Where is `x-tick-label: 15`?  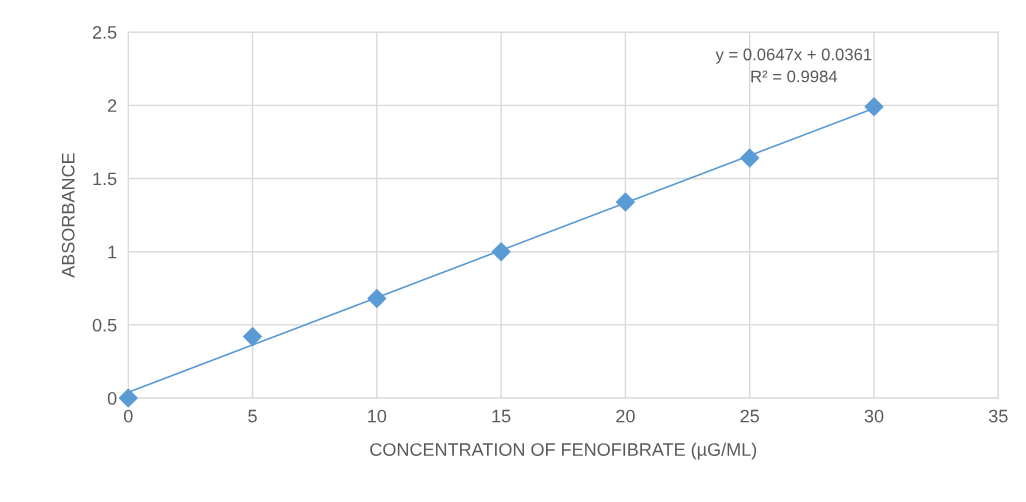 x-tick-label: 15 is located at coordinates (501, 416).